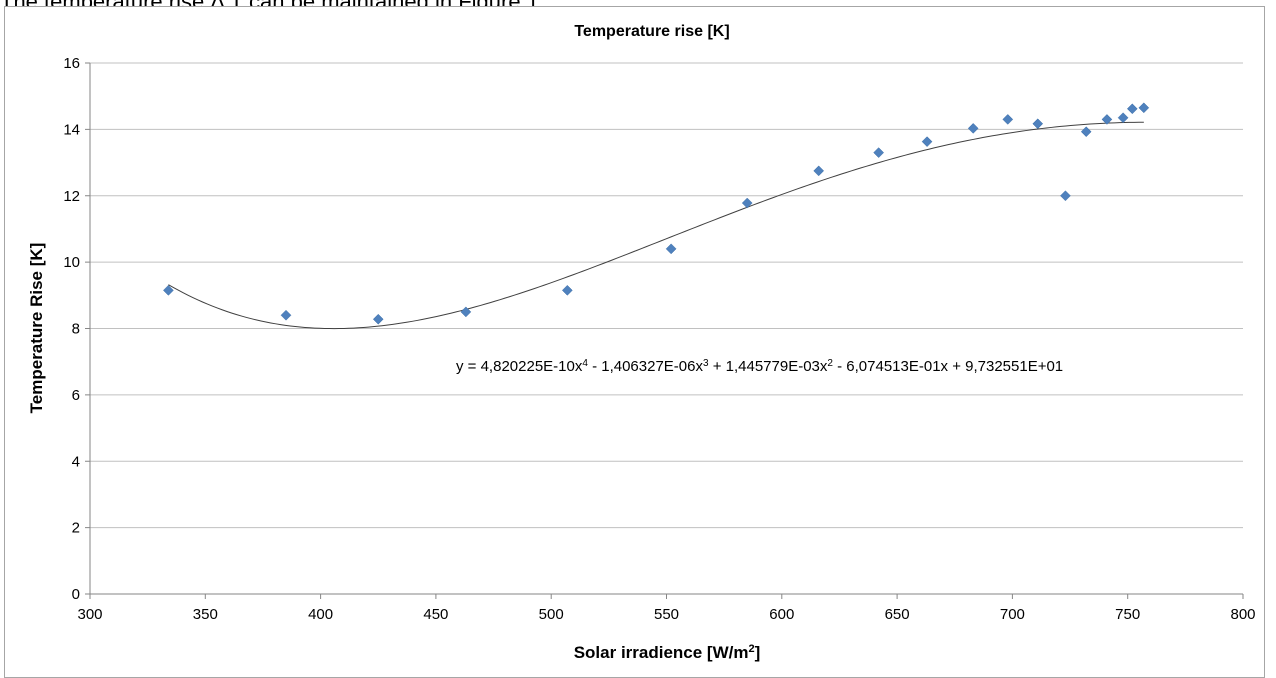 This screenshot has height=678, width=1276. I want to click on chart-title: Temperature rise [K], so click(651, 31).